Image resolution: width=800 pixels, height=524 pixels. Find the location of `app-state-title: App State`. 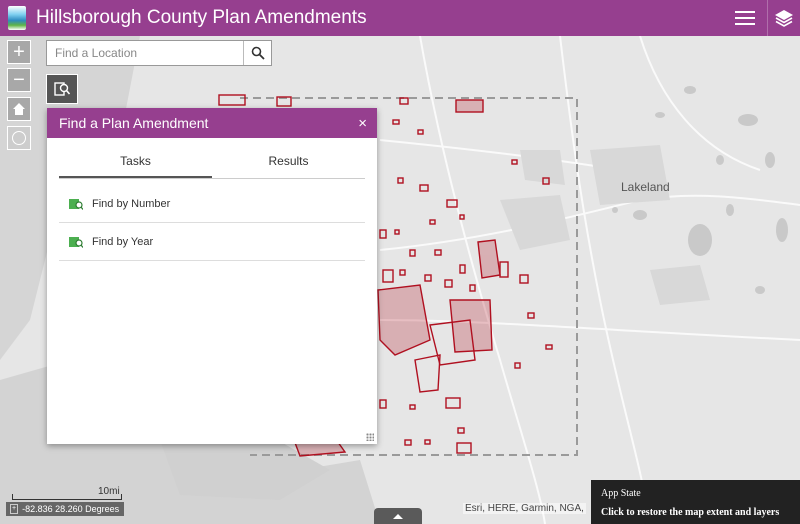

app-state-title: App State is located at coordinates (621, 493).